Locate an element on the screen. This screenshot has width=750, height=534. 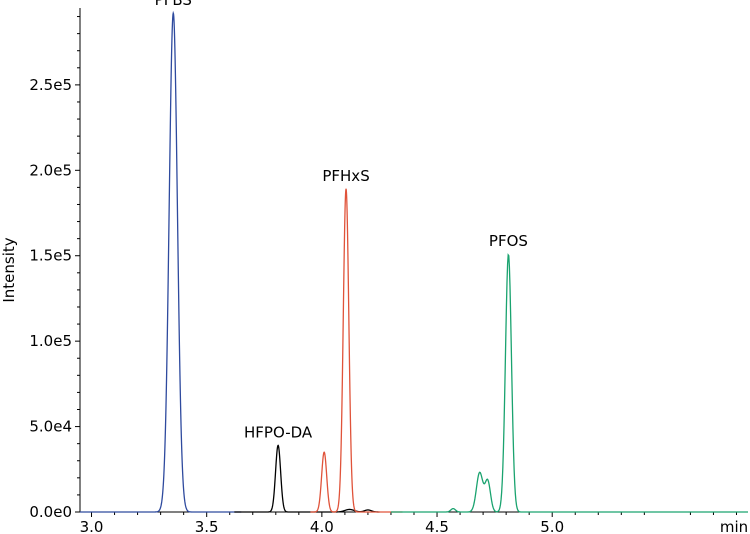
y-axis-title: Intensity is located at coordinates (9, 269).